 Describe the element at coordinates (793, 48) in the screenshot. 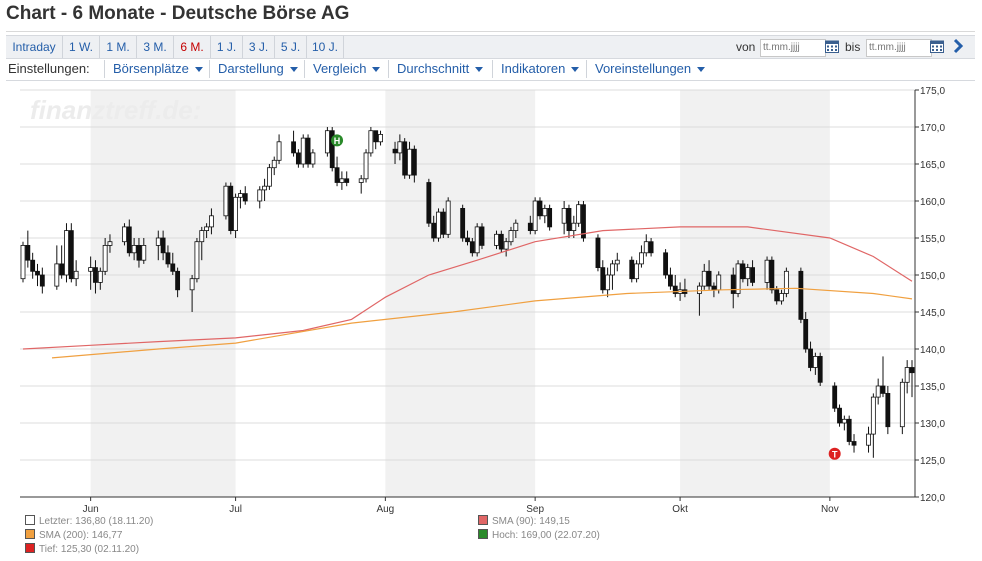

I see `from-date-input` at that location.